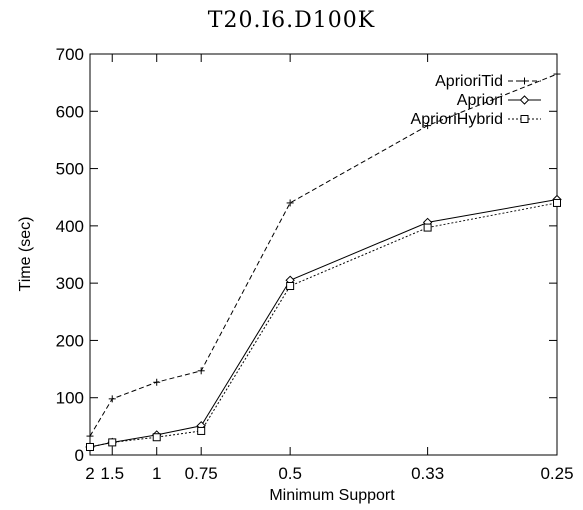  What do you see at coordinates (480, 100) in the screenshot?
I see `legend-label: Apriori` at bounding box center [480, 100].